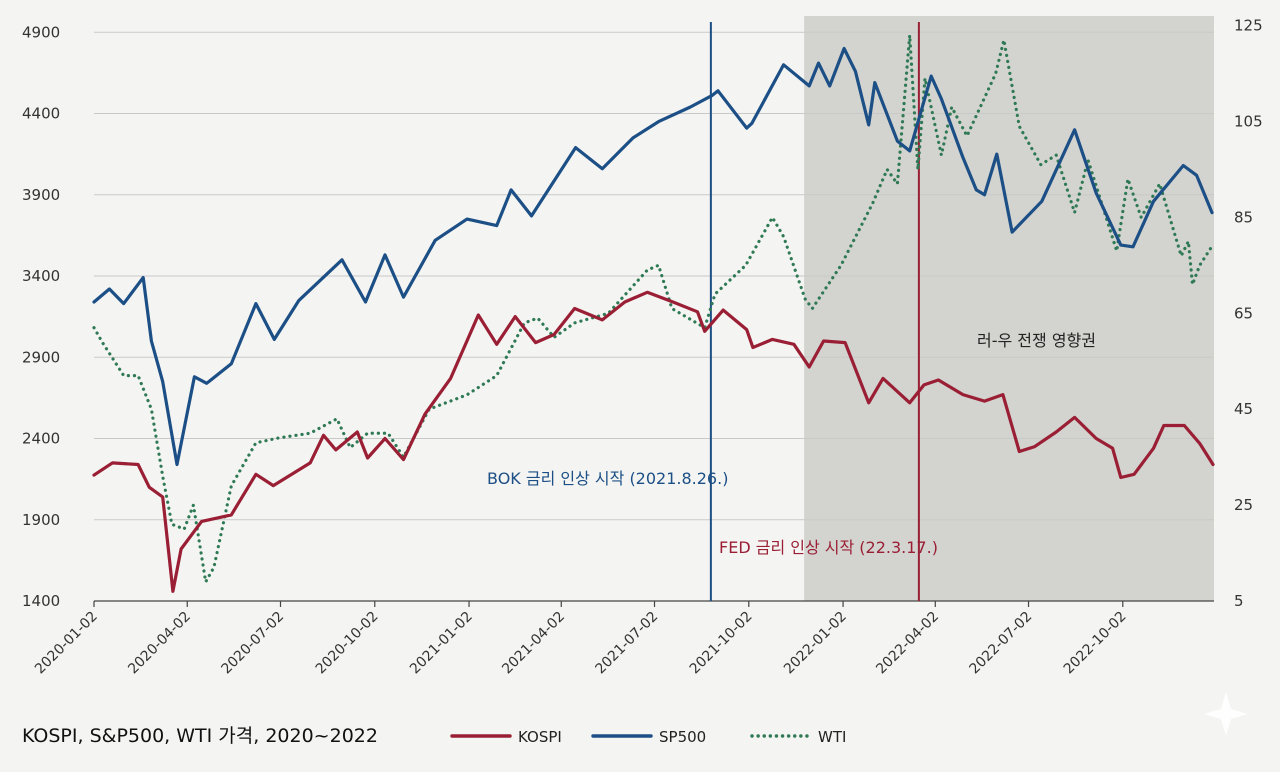  What do you see at coordinates (1226, 714) in the screenshot?
I see `sparkle-logo-icon` at bounding box center [1226, 714].